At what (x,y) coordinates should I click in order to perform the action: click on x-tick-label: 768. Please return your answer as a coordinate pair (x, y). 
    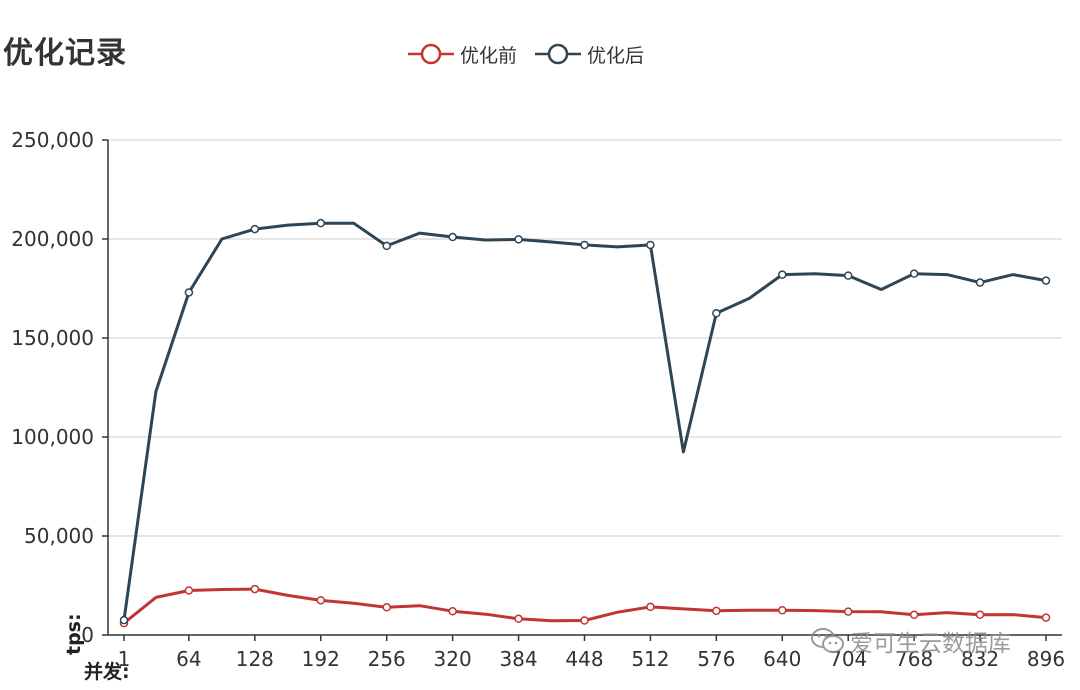
    Looking at the image, I should click on (914, 659).